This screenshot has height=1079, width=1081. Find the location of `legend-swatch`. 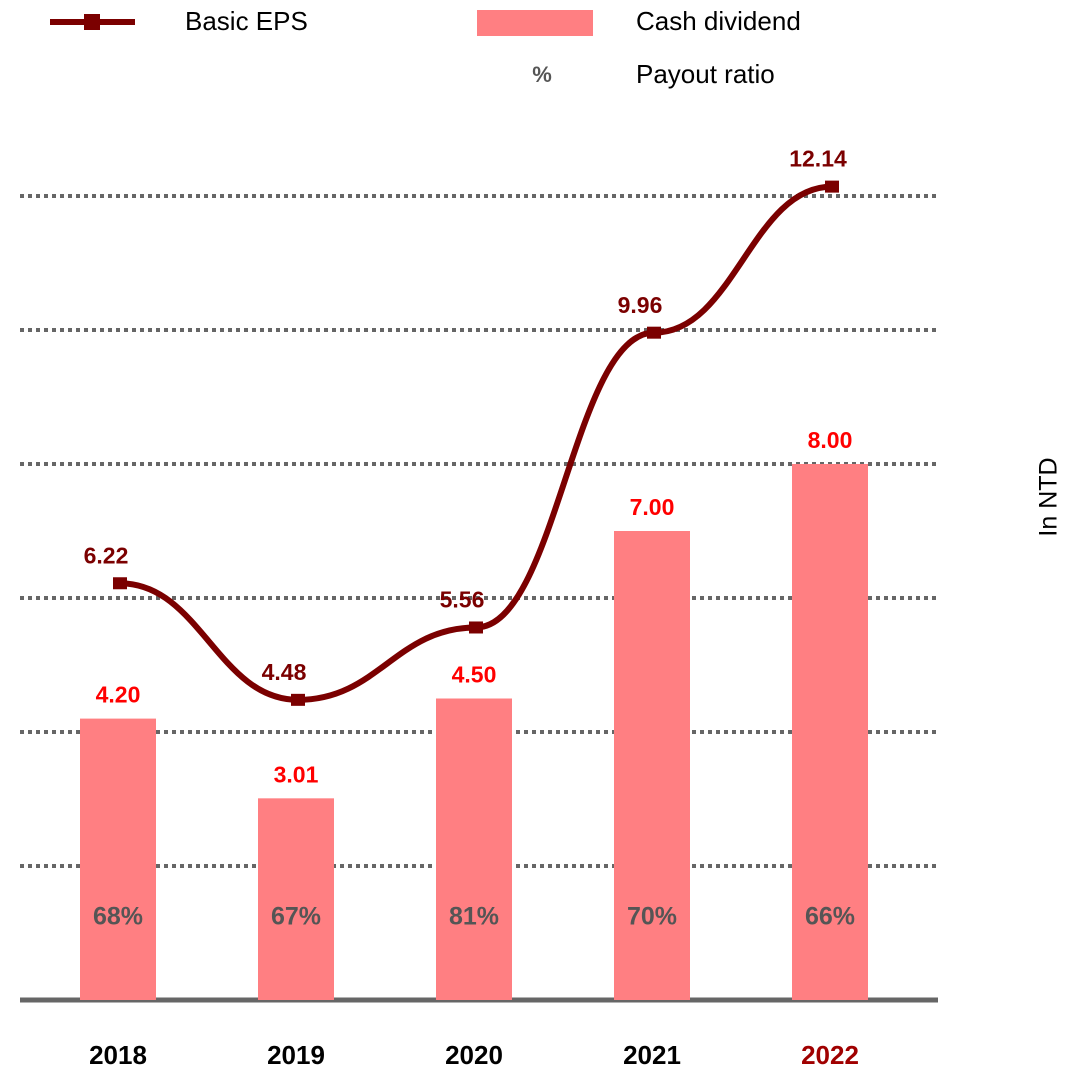

legend-swatch is located at coordinates (535, 23).